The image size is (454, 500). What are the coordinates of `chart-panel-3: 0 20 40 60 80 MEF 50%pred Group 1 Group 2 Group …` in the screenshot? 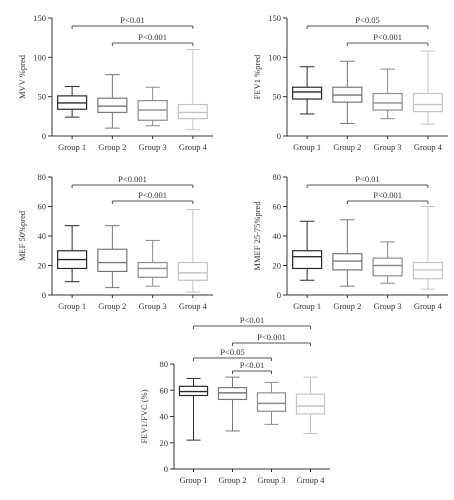 It's located at (115, 241).